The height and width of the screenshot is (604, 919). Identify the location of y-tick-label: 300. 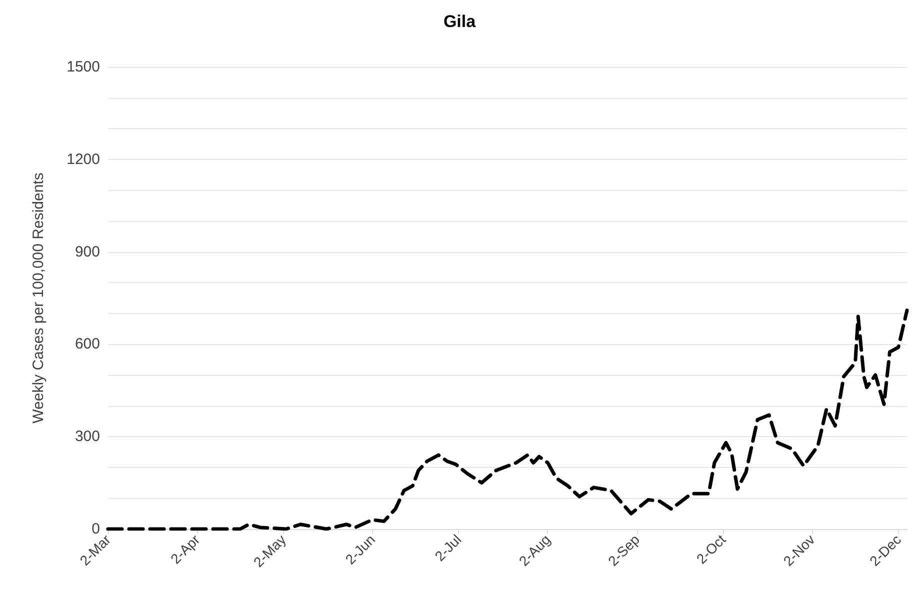
(87, 437).